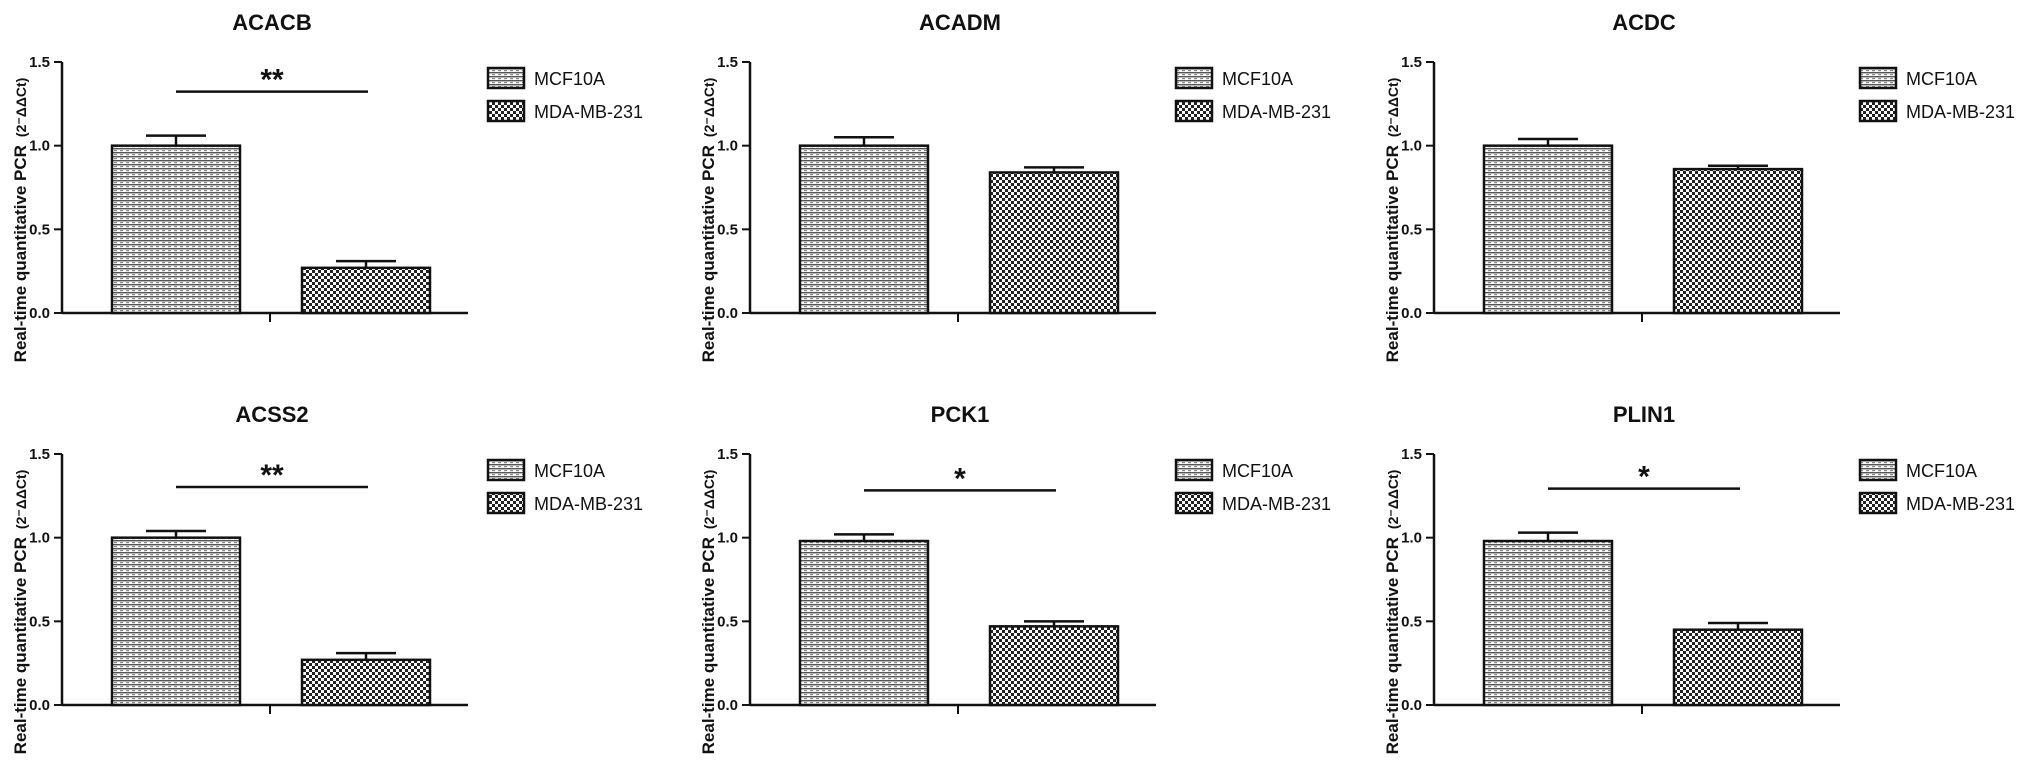 Image resolution: width=2031 pixels, height=777 pixels. I want to click on chart-title: ACDC, so click(1644, 22).